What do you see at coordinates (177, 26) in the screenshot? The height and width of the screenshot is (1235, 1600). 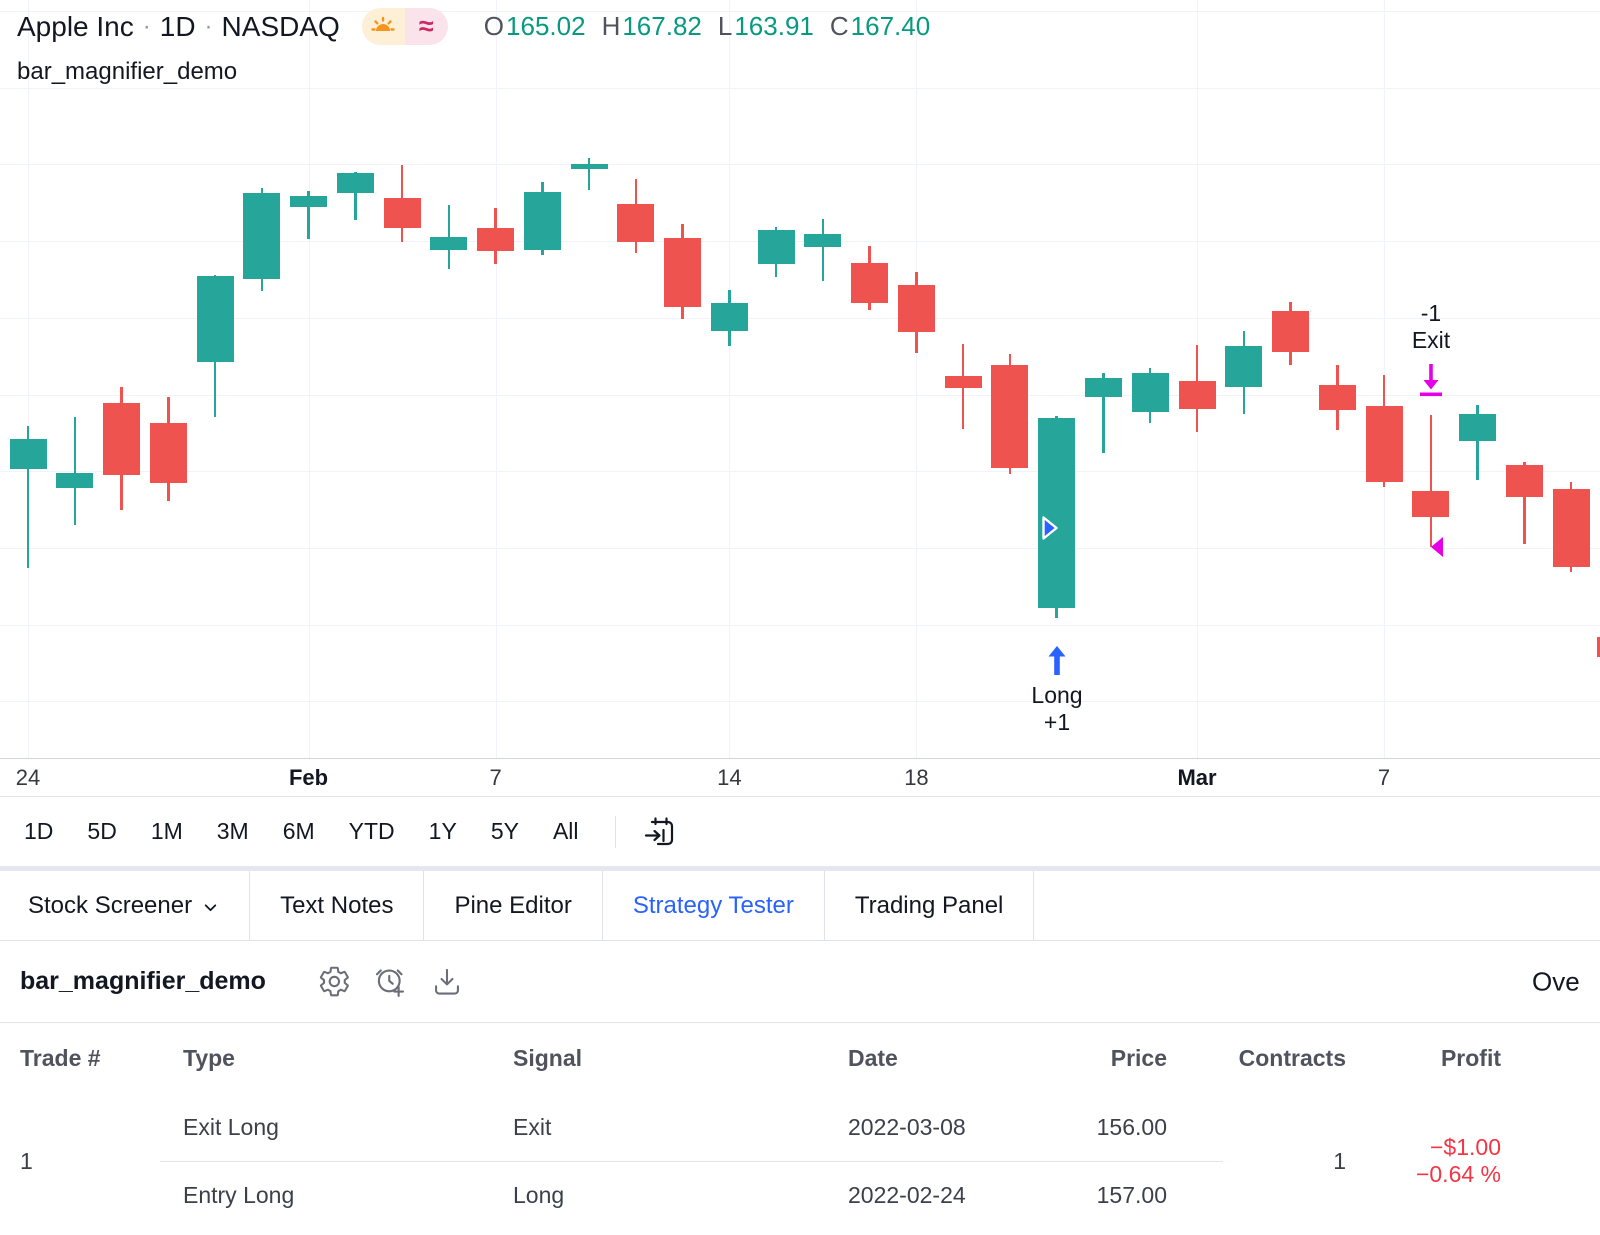 I see `interval-label: 1D` at bounding box center [177, 26].